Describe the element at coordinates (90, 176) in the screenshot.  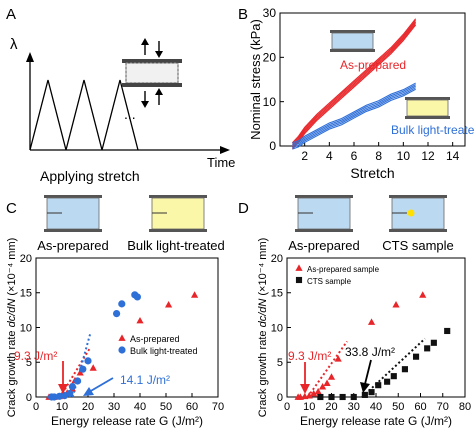
I see `panel-a-caption: Applying stretch` at that location.